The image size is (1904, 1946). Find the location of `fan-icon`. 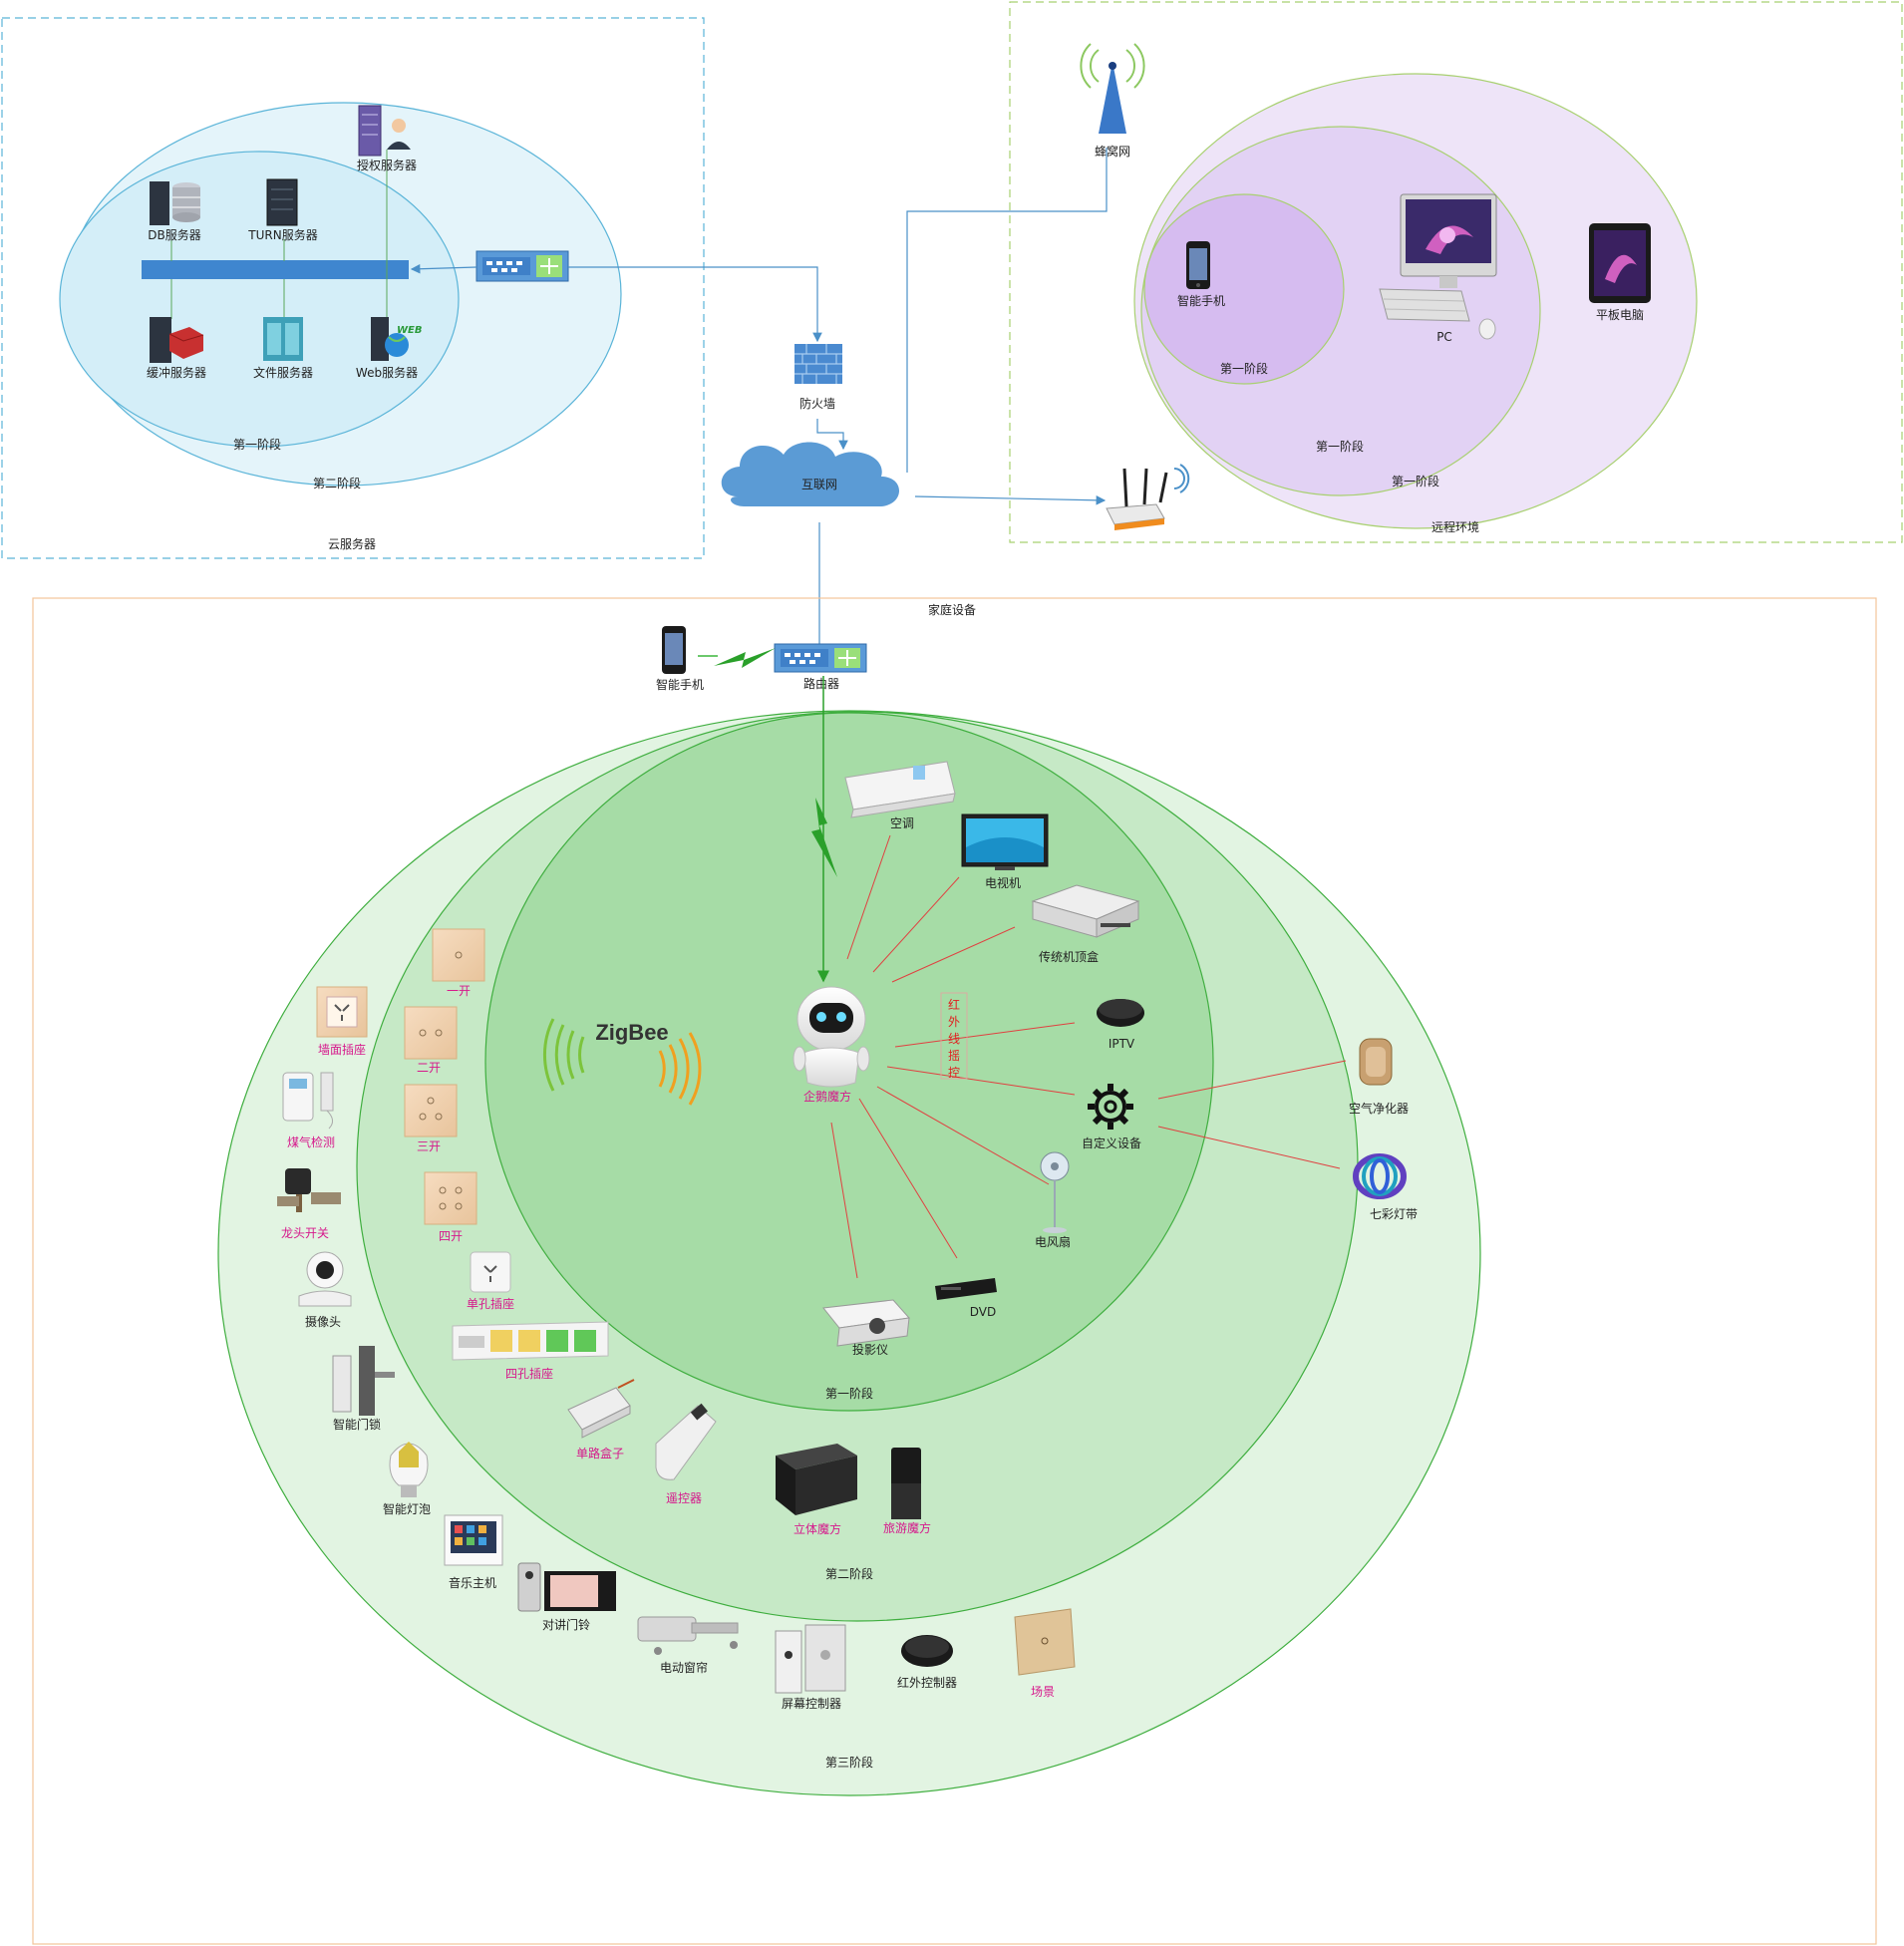

fan-icon is located at coordinates (1055, 1192).